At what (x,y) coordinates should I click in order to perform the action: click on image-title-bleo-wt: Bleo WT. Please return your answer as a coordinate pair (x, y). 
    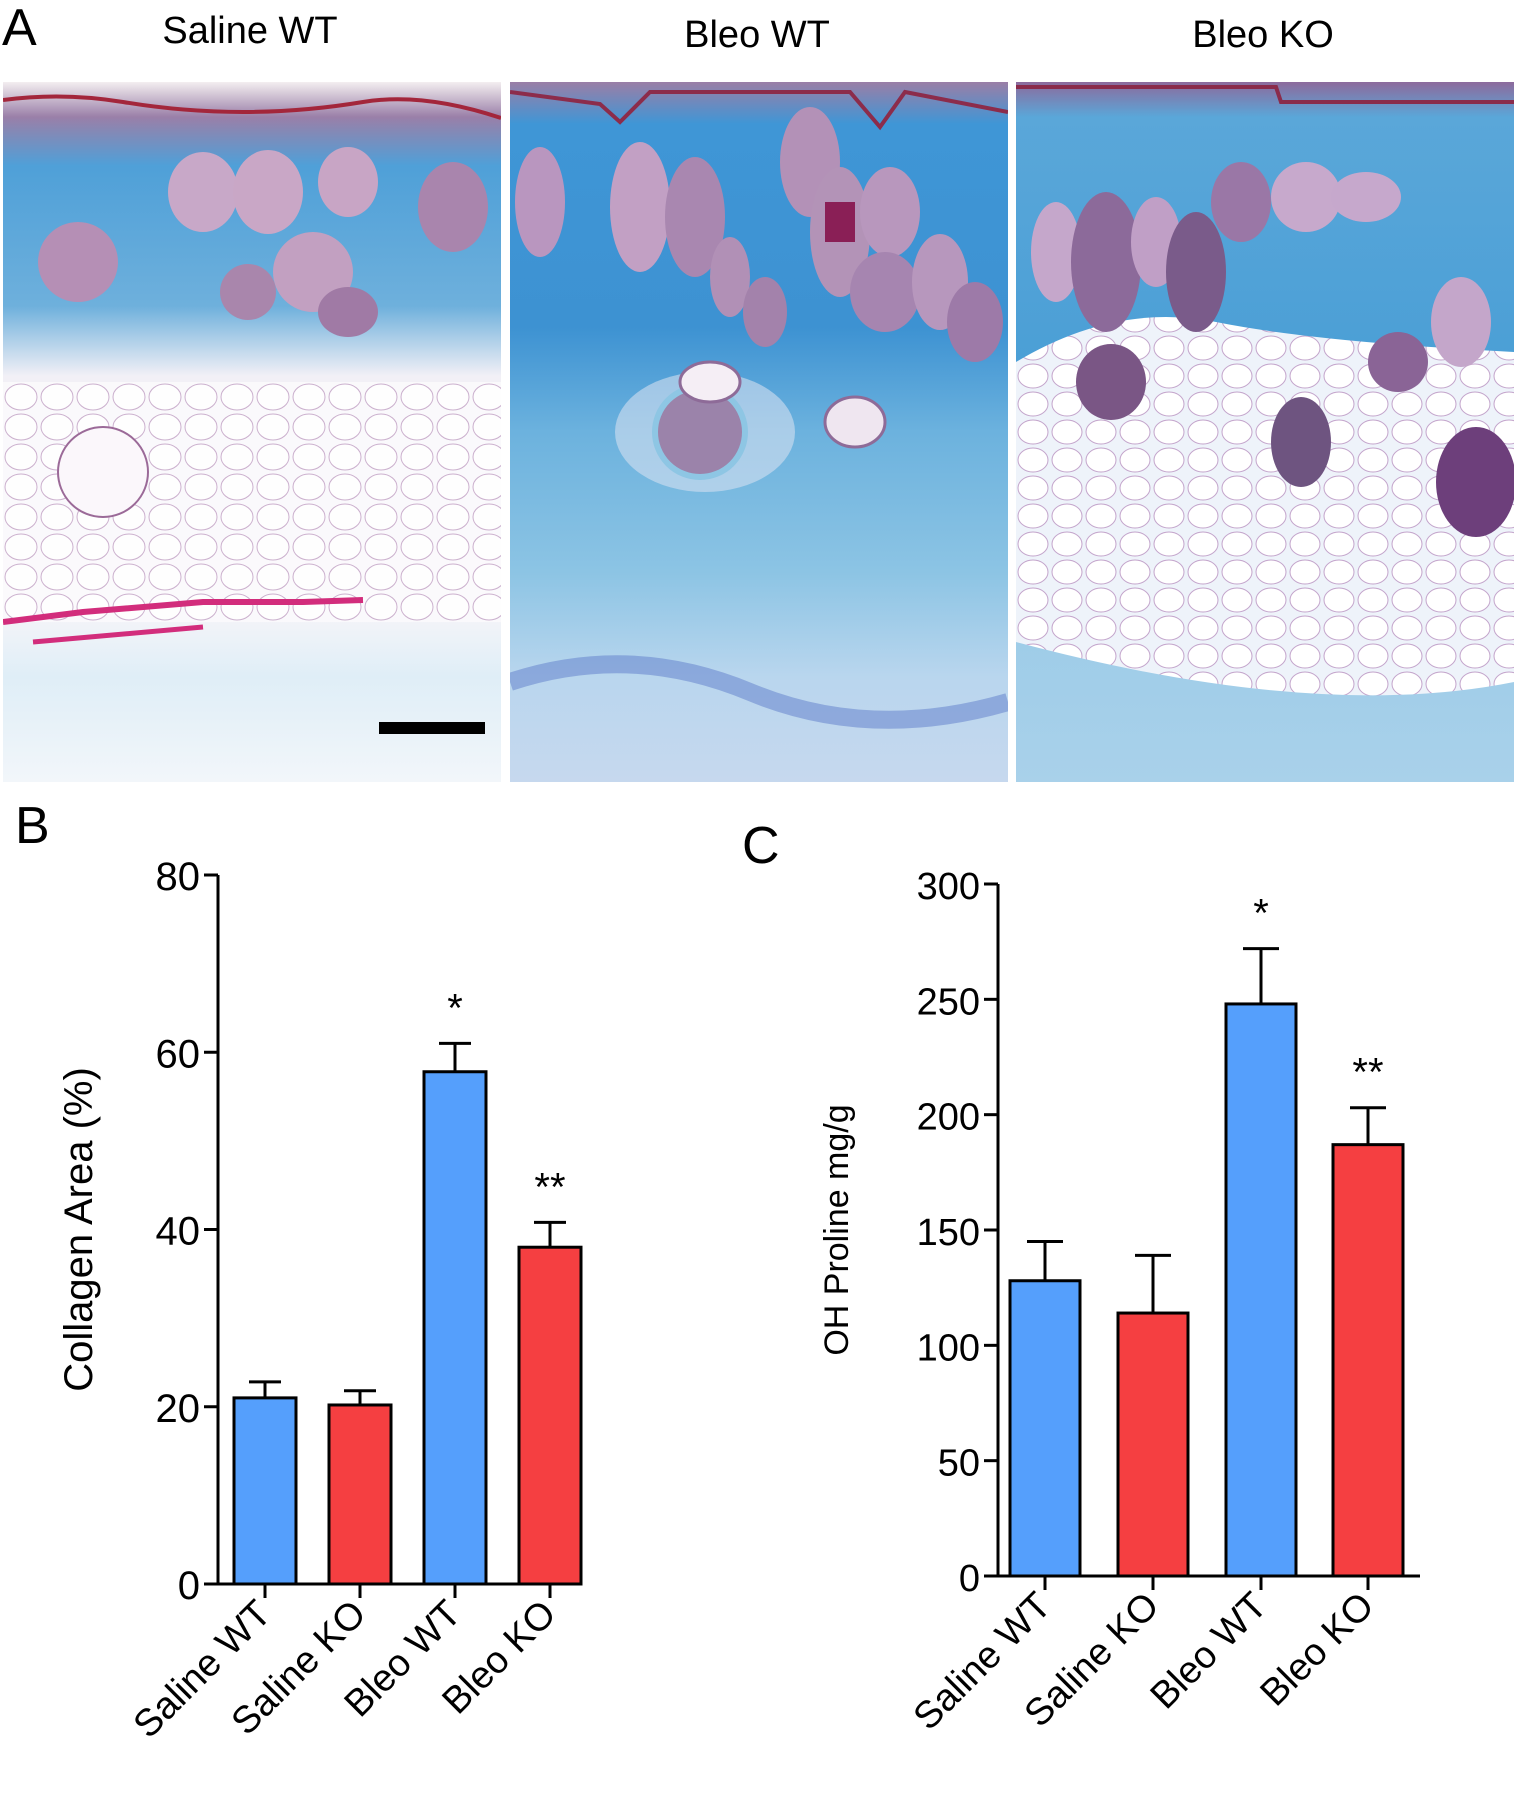
    Looking at the image, I should click on (757, 35).